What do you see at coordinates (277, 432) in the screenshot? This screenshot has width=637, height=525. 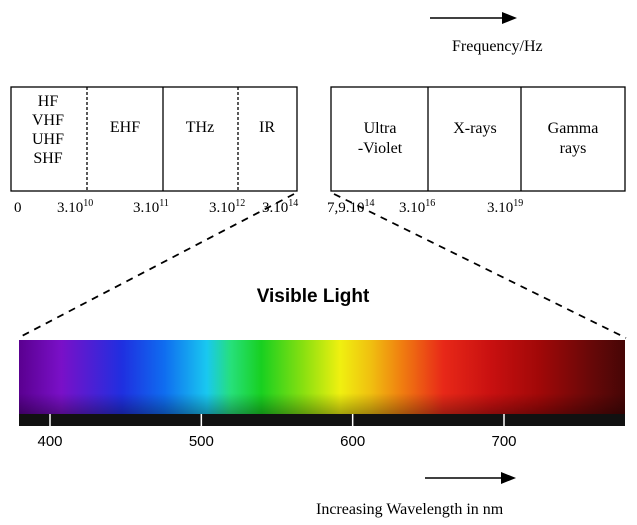 I see `wavelength-ticks: 400 500 600 700` at bounding box center [277, 432].